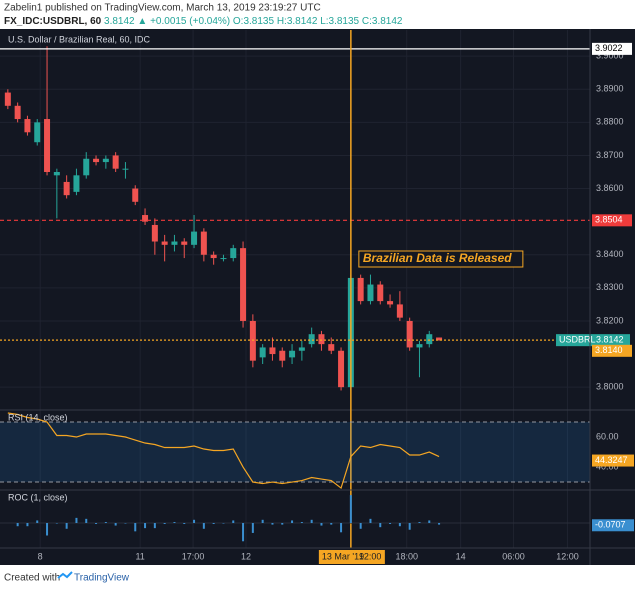 The width and height of the screenshot is (635, 589). I want to click on x-tick-label: 8, so click(40, 556).